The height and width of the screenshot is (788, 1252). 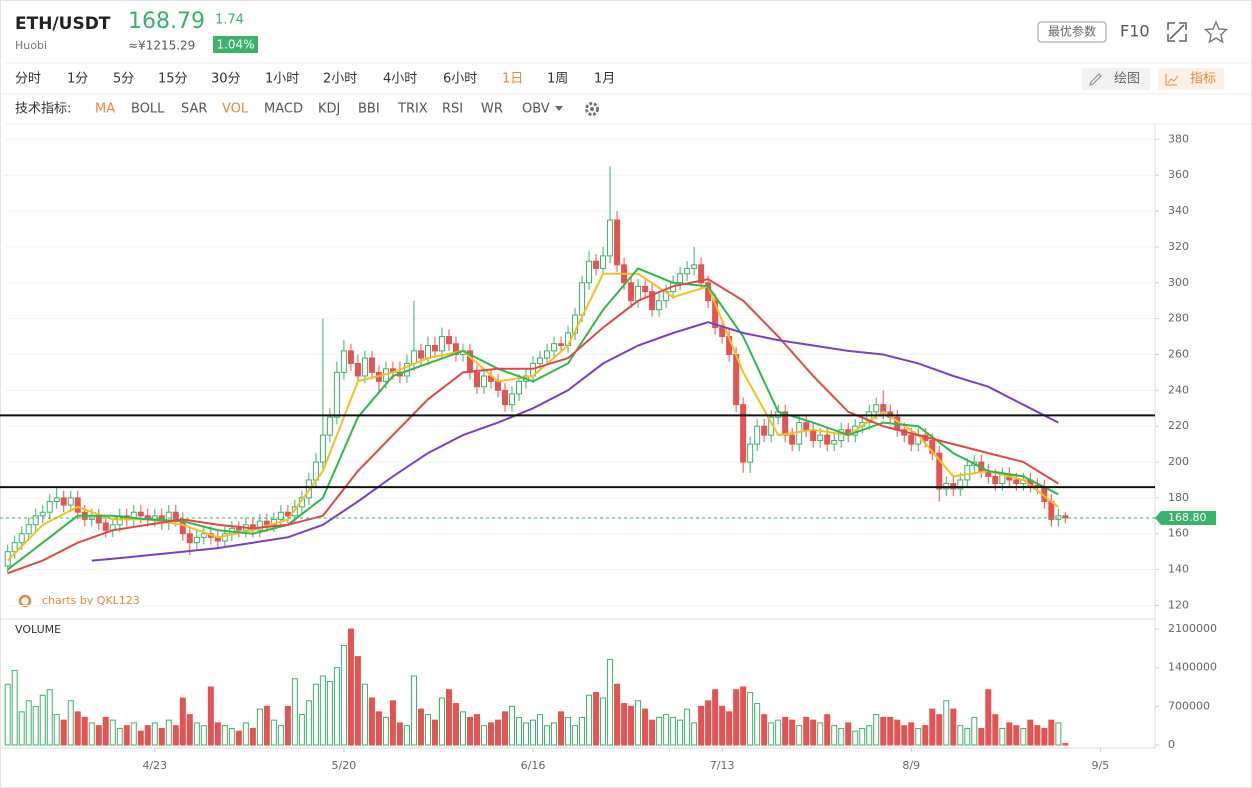 I want to click on interval-tab: 1分, so click(x=77, y=79).